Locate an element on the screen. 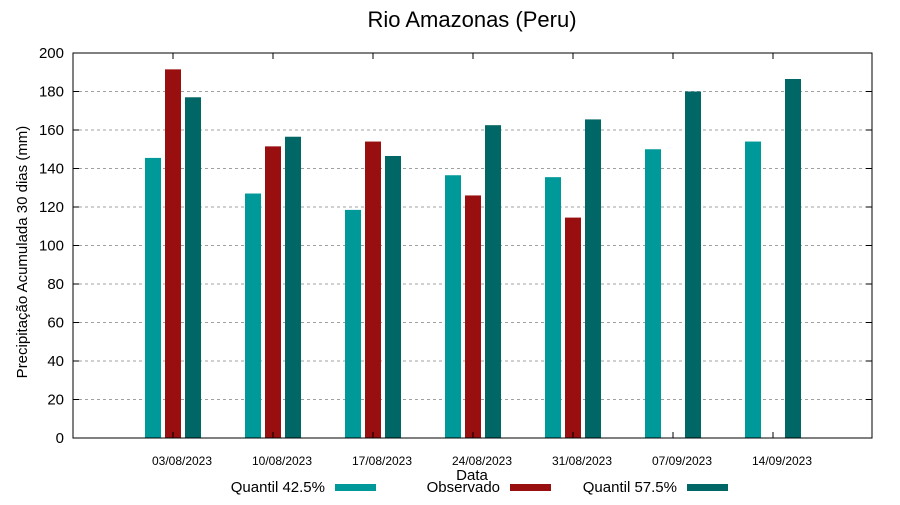 This screenshot has width=900, height=505. chart-title: Rio Amazonas (Peru) is located at coordinates (471, 19).